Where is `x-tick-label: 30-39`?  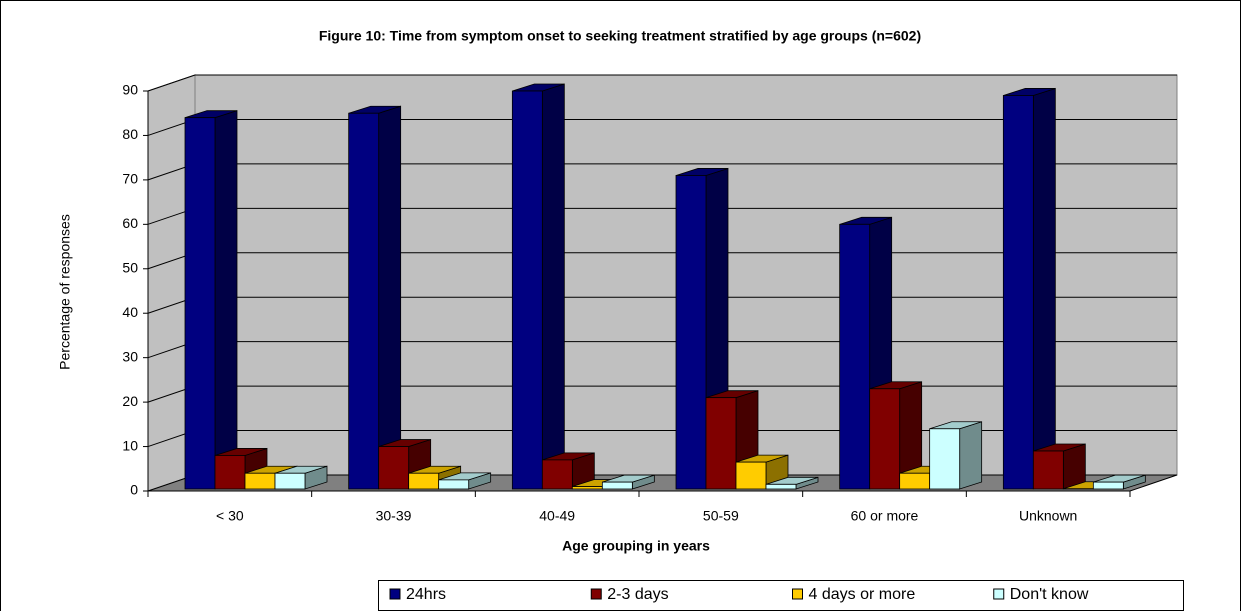
x-tick-label: 30-39 is located at coordinates (394, 516).